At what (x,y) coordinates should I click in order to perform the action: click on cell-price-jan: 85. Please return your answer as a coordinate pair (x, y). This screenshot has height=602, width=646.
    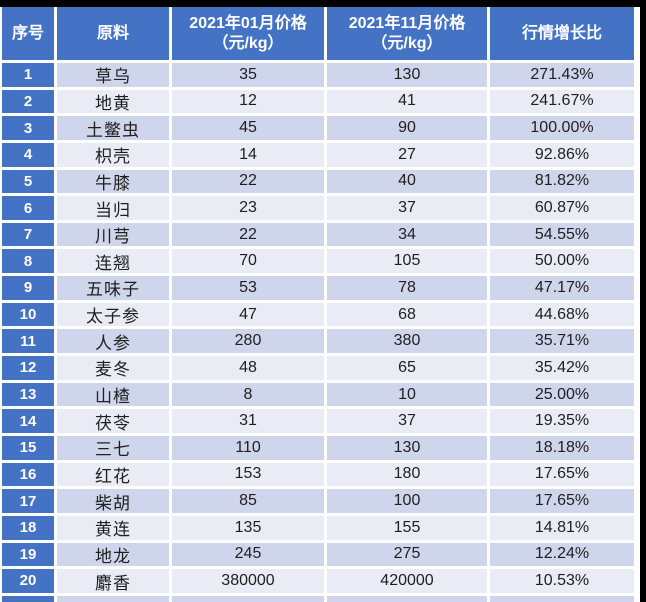
    Looking at the image, I should click on (248, 501).